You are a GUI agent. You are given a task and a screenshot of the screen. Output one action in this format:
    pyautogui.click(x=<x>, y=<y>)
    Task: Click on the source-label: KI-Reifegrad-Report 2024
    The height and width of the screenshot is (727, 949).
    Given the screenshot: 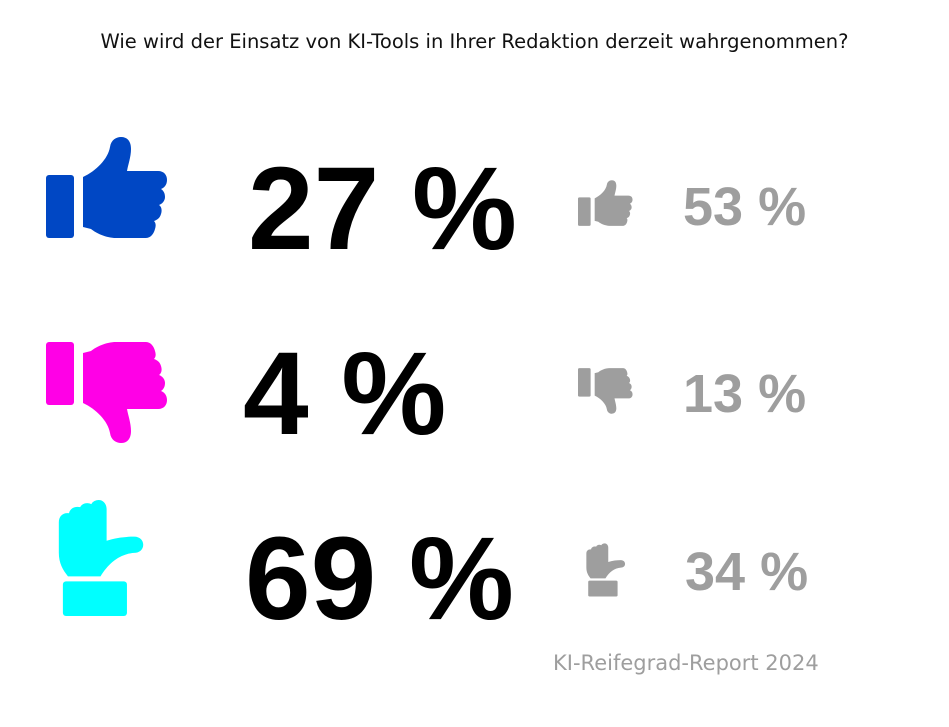 What is the action you would take?
    pyautogui.click(x=686, y=663)
    